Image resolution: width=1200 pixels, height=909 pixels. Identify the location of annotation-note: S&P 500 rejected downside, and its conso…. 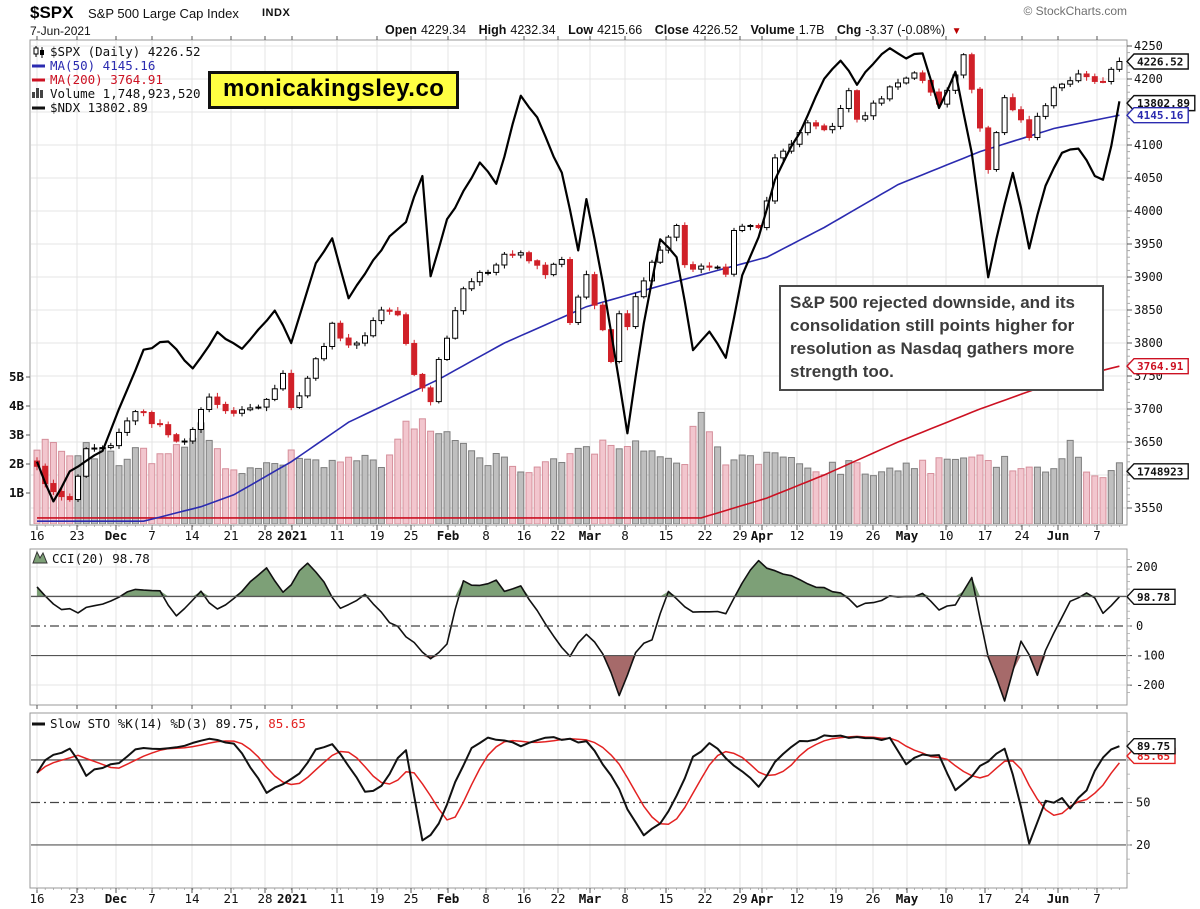
(941, 338).